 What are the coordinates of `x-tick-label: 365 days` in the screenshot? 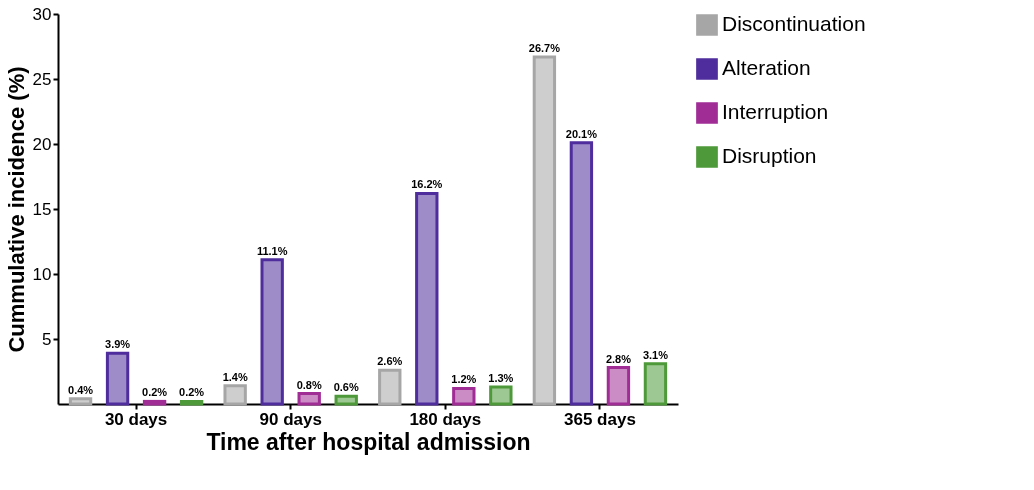 It's located at (600, 419).